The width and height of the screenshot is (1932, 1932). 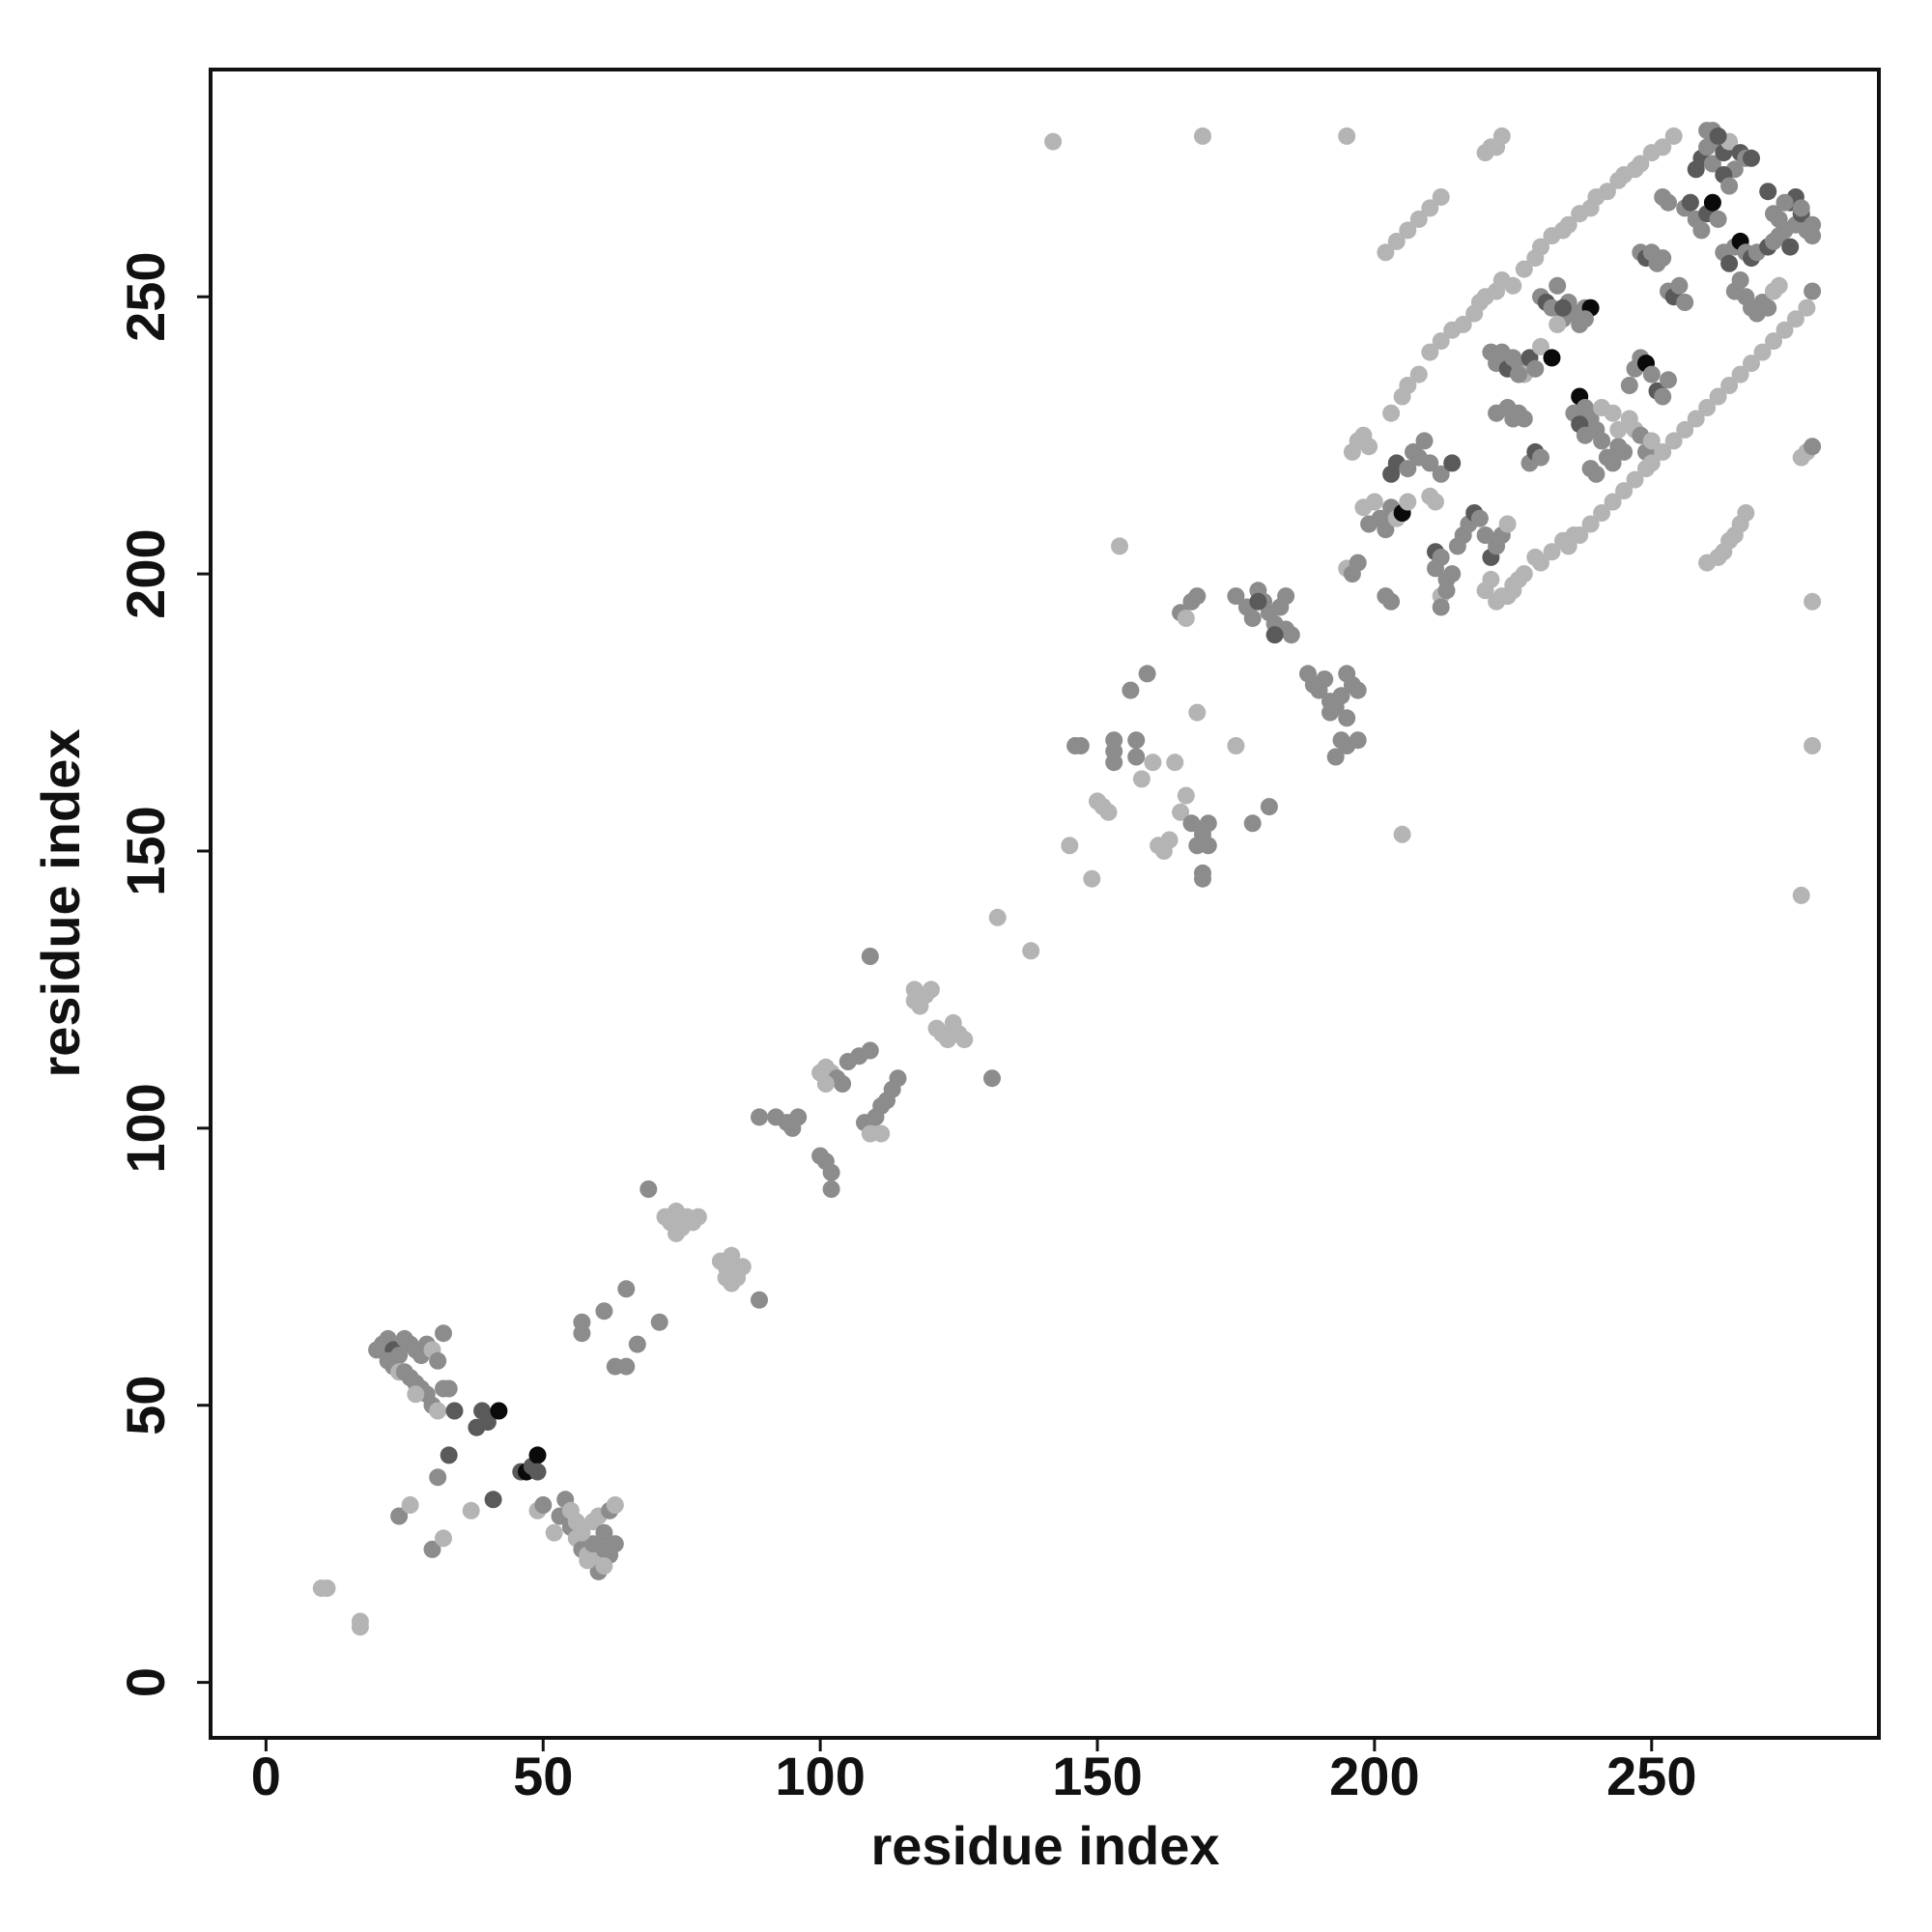 I want to click on x-axis-title: residue index, so click(x=1044, y=1845).